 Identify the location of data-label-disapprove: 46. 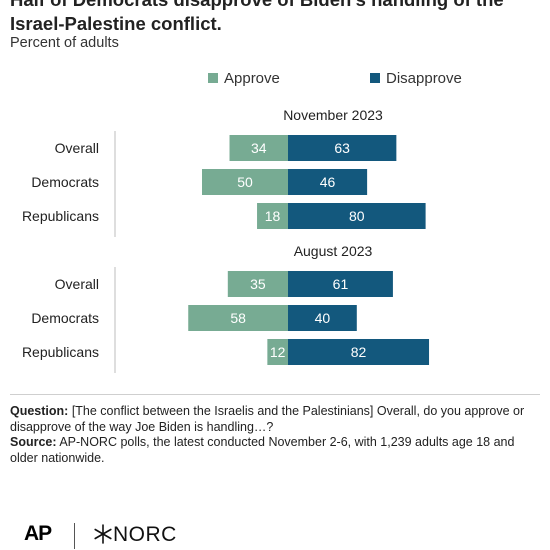
(328, 182).